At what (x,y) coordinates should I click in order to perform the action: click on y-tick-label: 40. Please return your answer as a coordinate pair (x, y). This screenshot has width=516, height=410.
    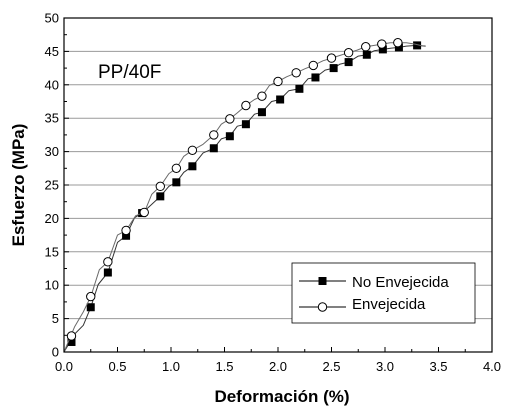
    Looking at the image, I should click on (52, 84).